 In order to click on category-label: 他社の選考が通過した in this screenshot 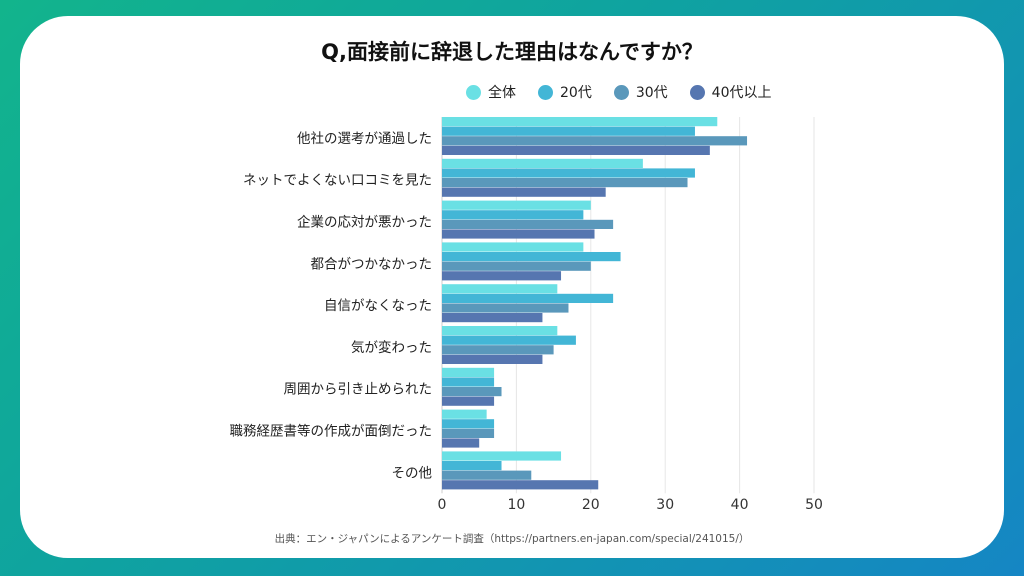, I will do `click(364, 139)`.